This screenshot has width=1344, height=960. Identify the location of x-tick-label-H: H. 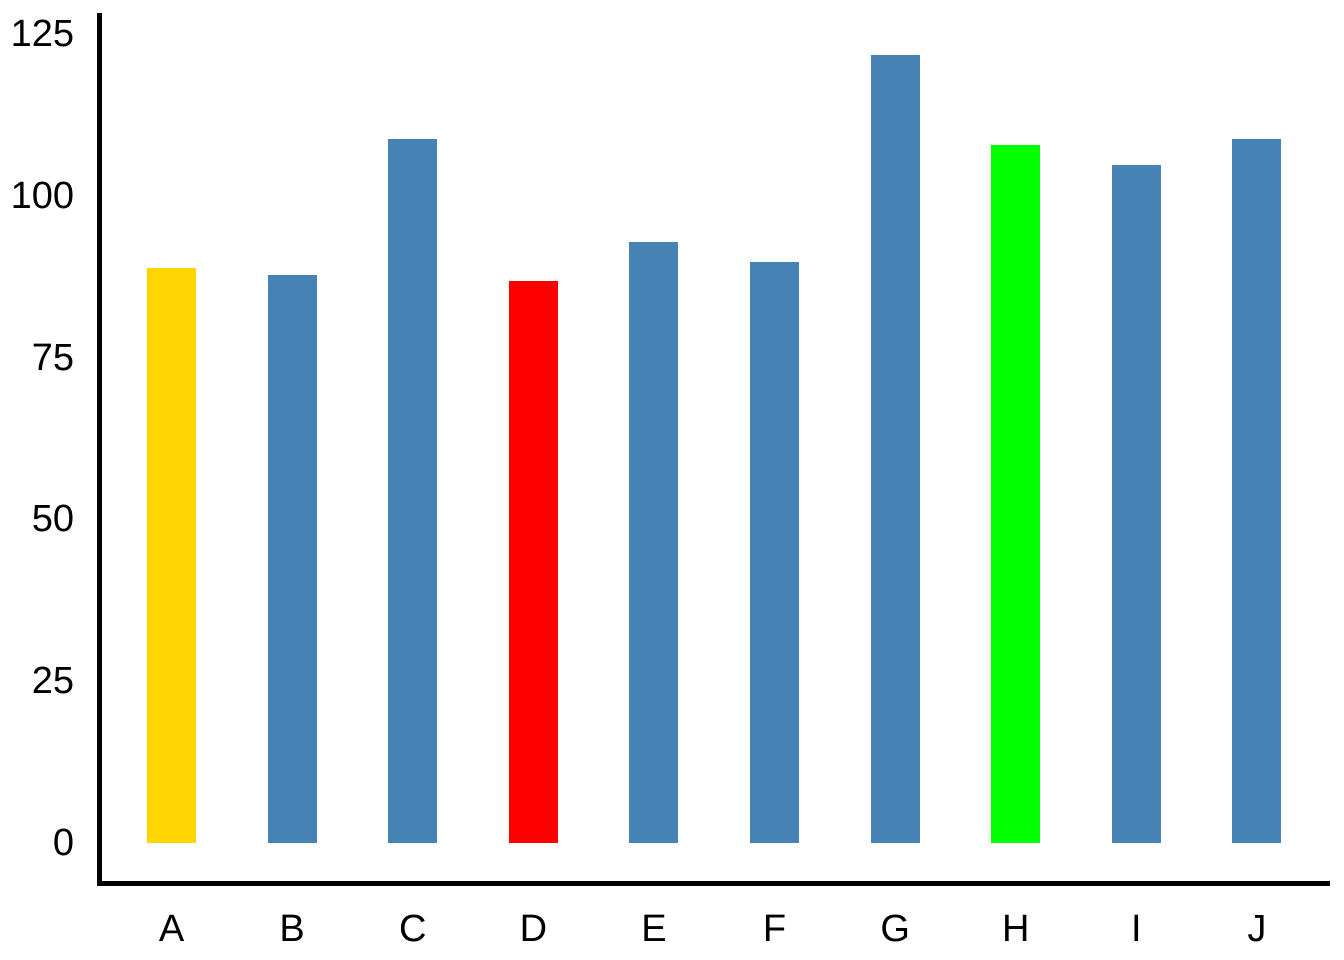
(1015, 929).